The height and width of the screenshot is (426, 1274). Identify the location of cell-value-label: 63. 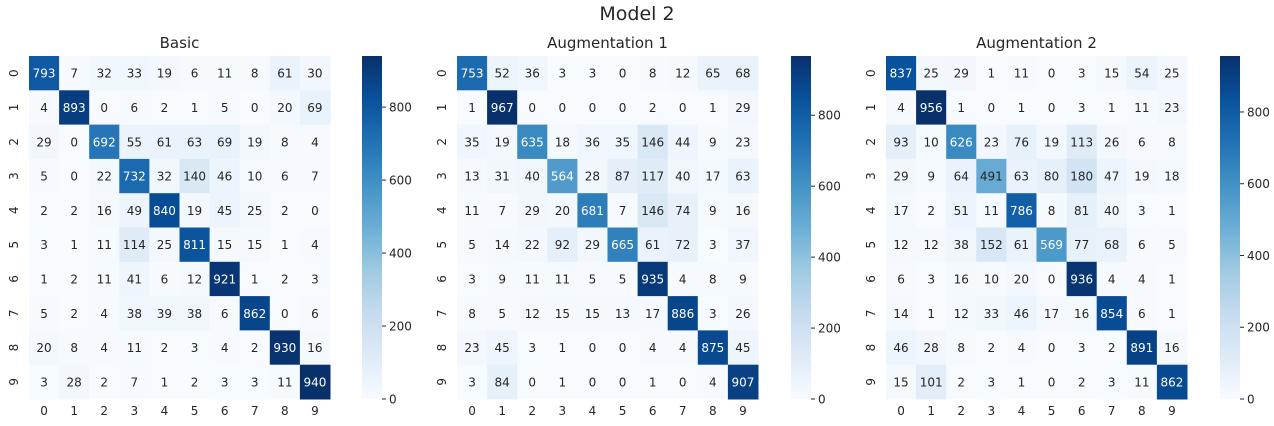
(1021, 177).